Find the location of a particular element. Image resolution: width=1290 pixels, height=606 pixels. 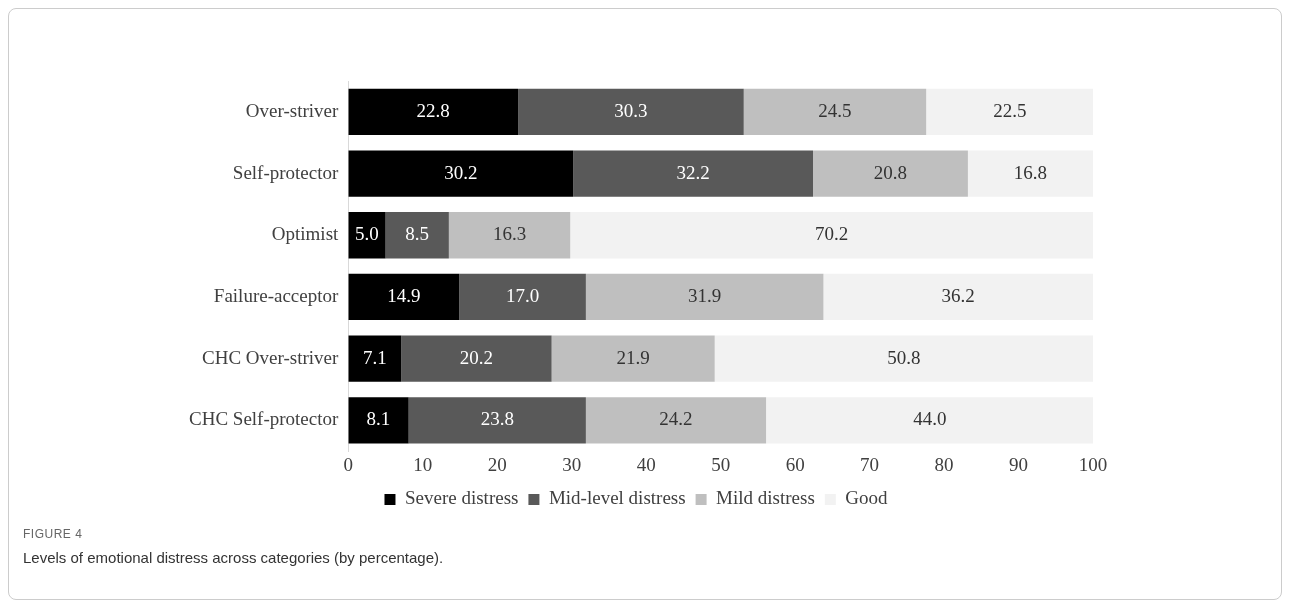

text: Levels of emotional distress across categories (by percentage). is located at coordinates (233, 557).